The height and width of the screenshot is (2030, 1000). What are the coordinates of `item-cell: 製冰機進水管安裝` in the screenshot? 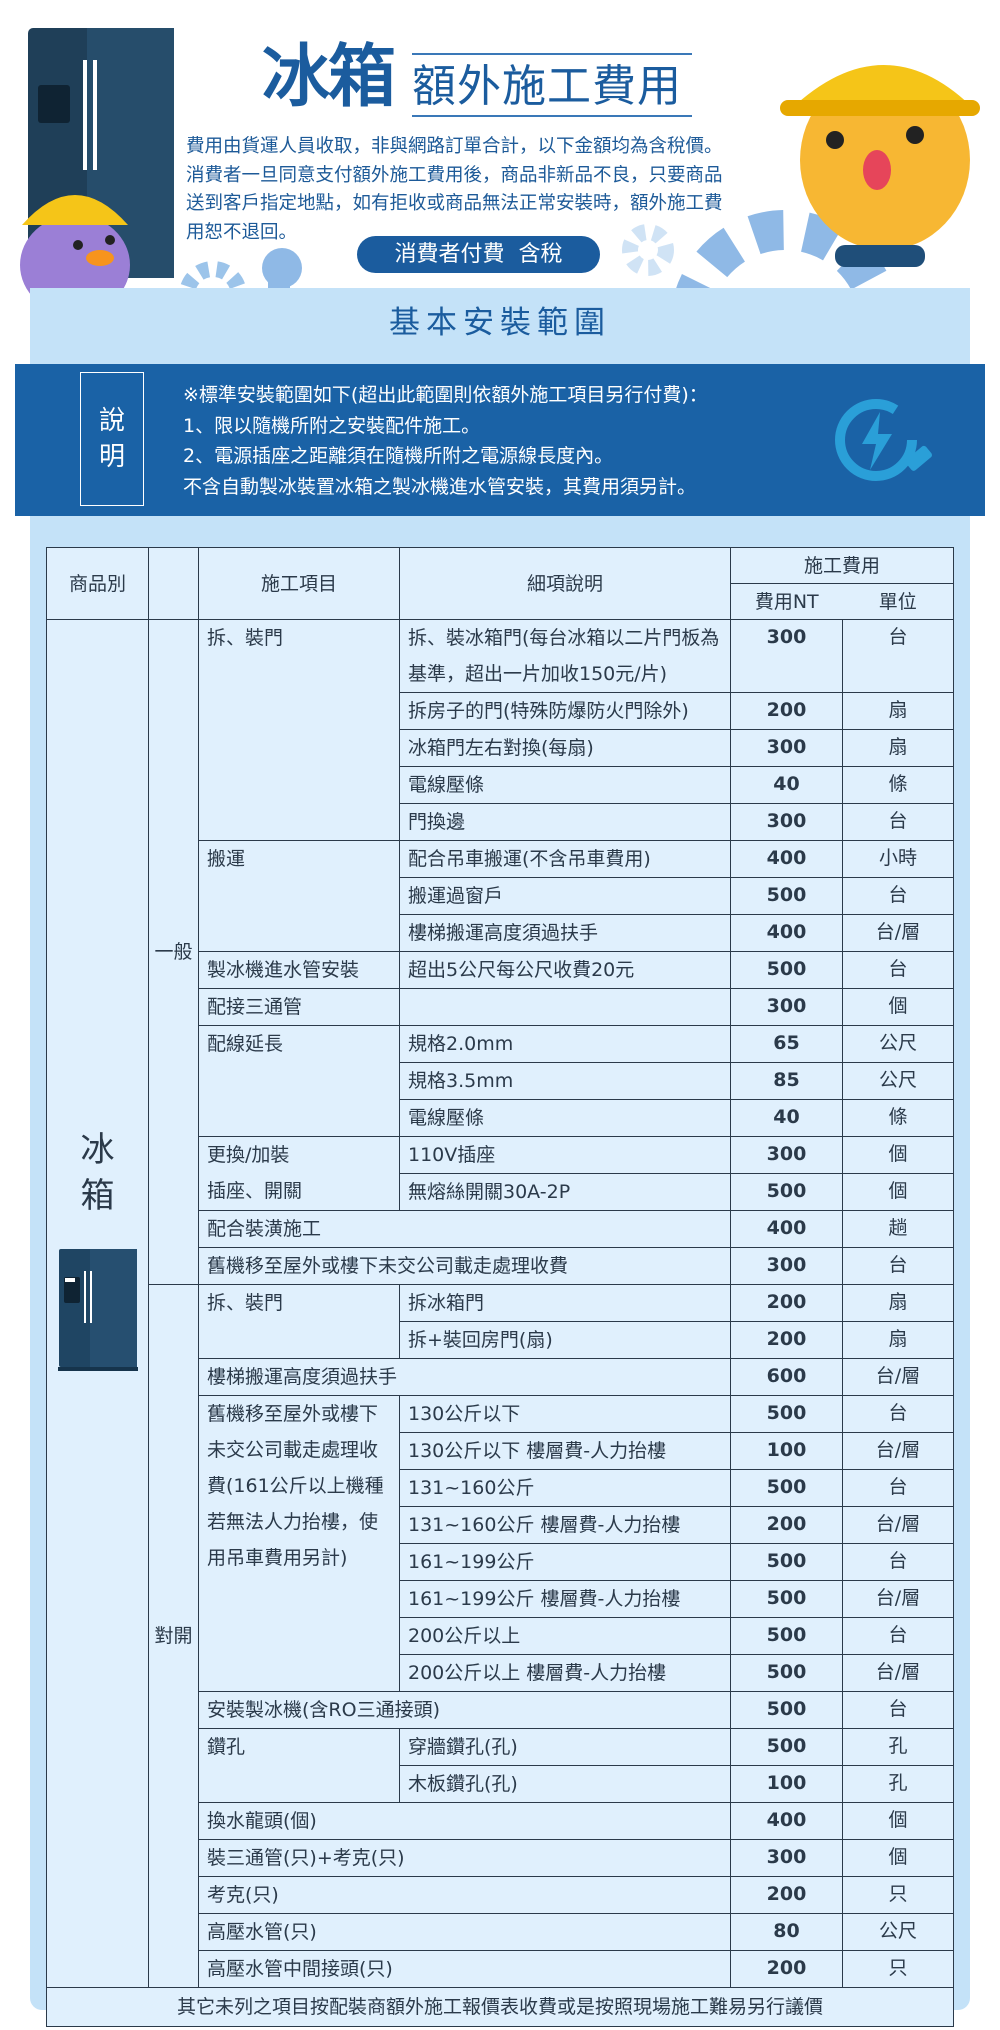 It's located at (299, 970).